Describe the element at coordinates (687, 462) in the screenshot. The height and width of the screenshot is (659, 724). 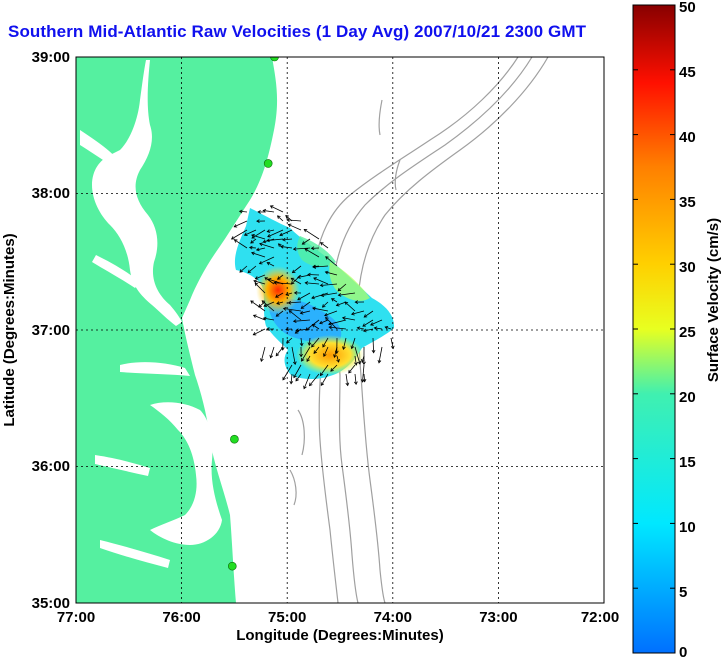
I see `colorbar-tick-label: 15` at that location.